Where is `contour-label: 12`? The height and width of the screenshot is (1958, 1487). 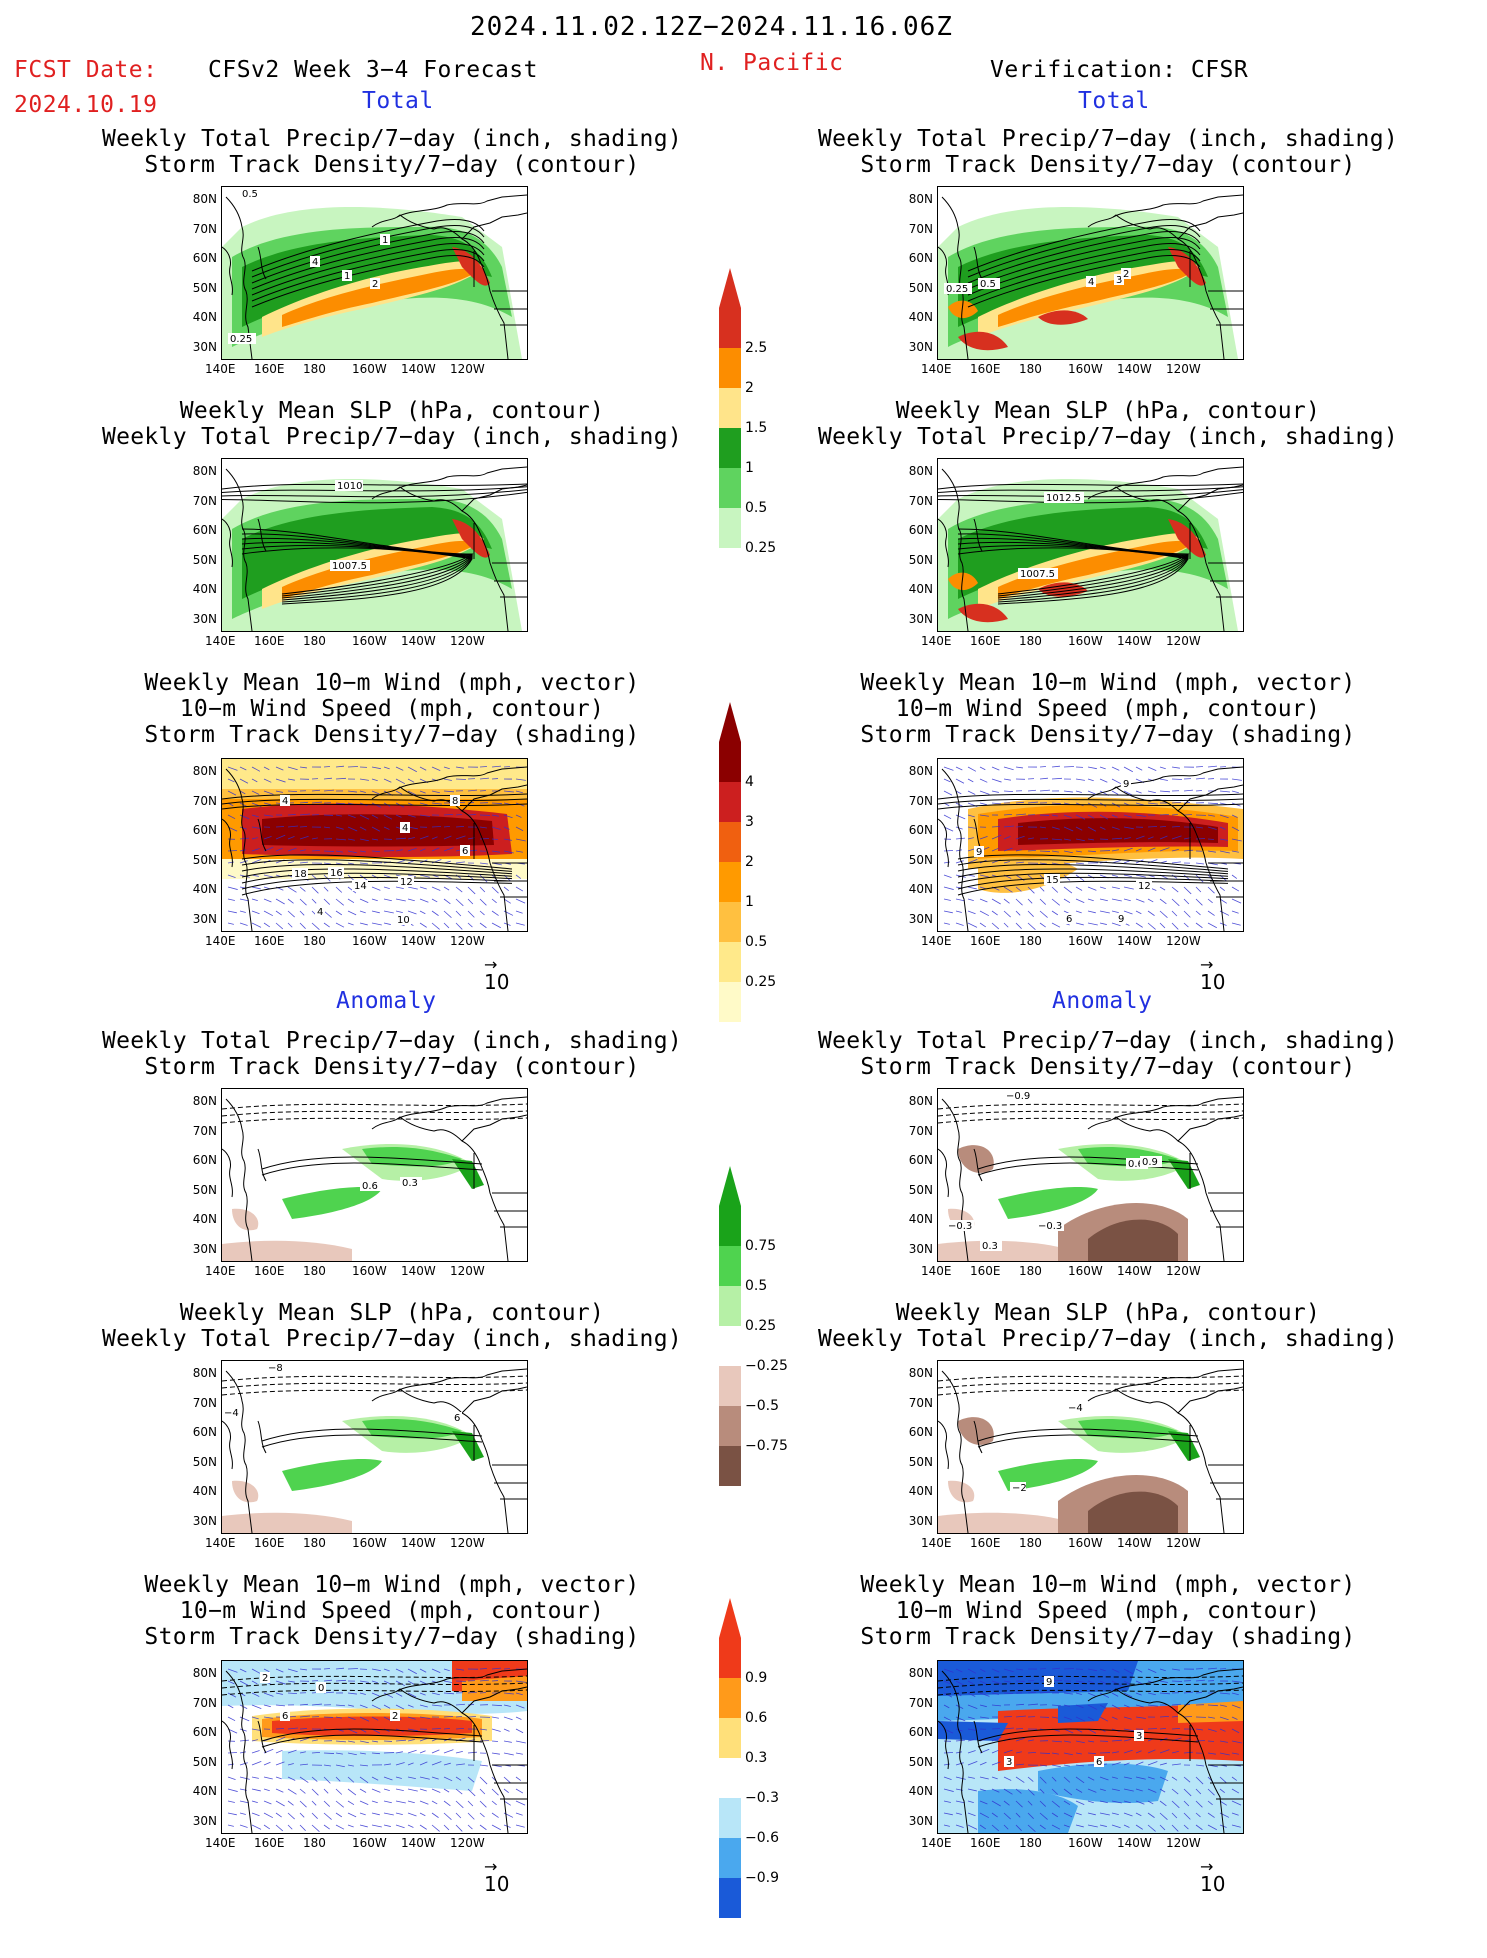
contour-label: 12 is located at coordinates (1144, 886).